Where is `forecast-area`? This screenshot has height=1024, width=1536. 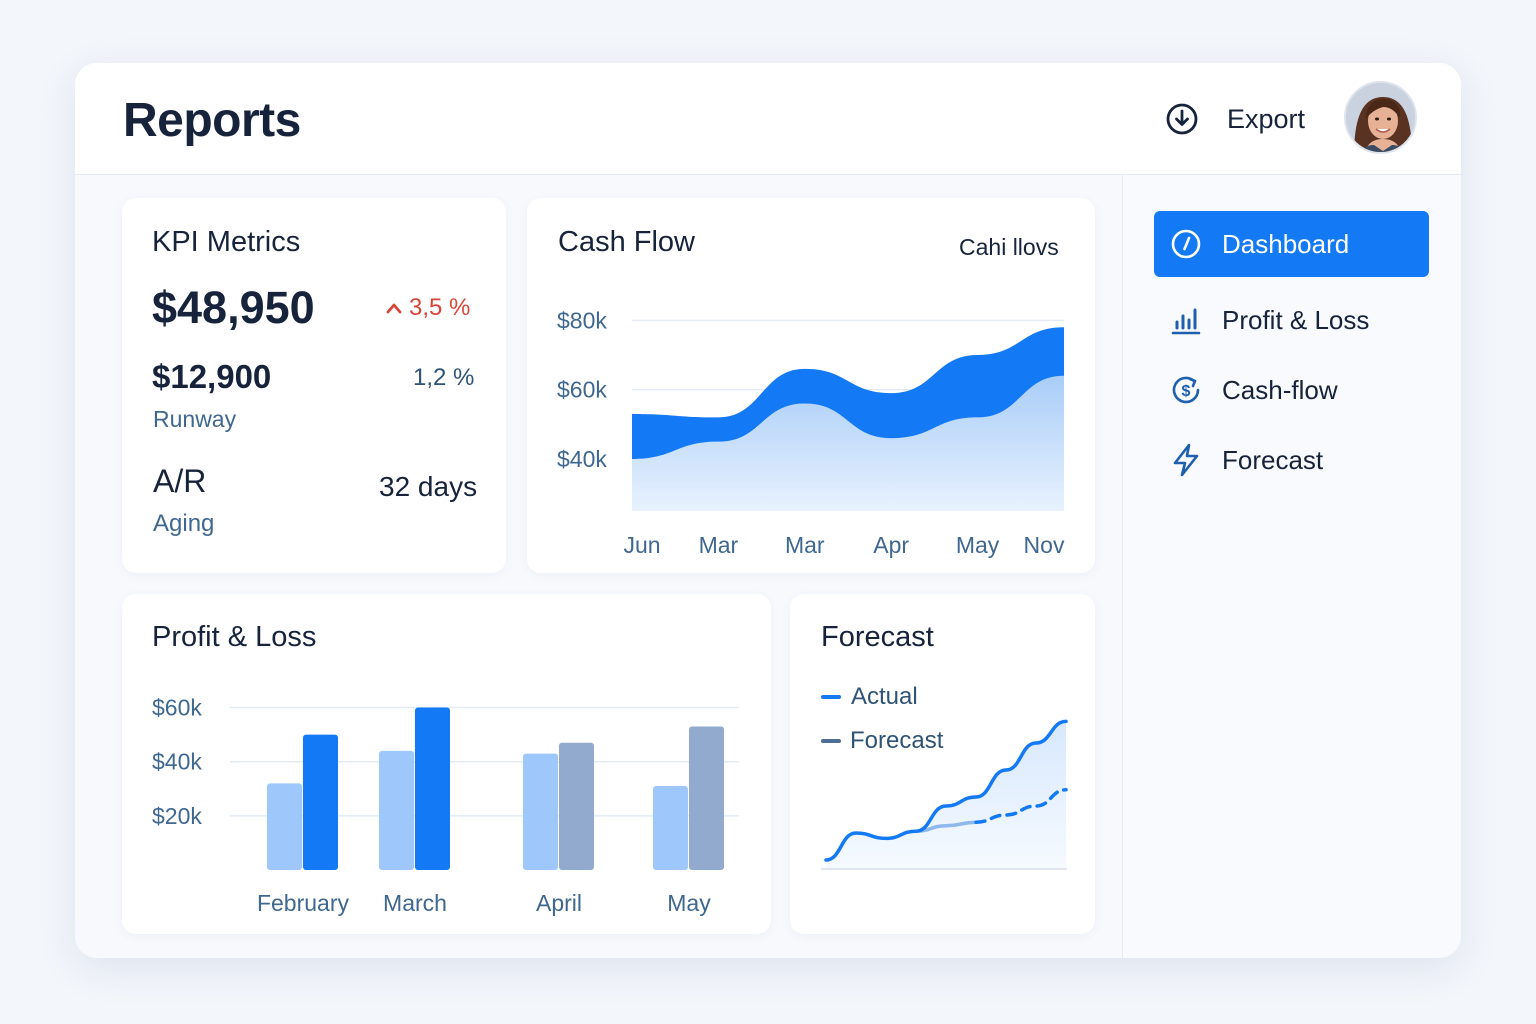 forecast-area is located at coordinates (946, 795).